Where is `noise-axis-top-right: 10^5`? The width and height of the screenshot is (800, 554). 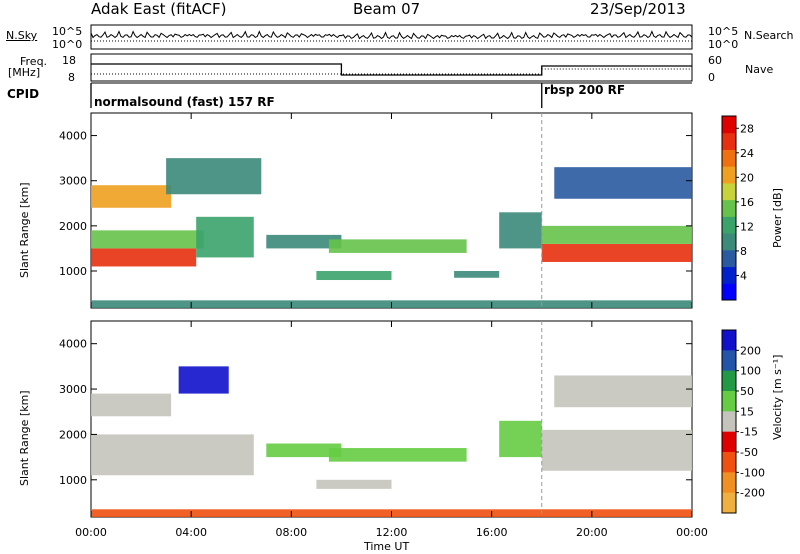 noise-axis-top-right: 10^5 is located at coordinates (723, 31).